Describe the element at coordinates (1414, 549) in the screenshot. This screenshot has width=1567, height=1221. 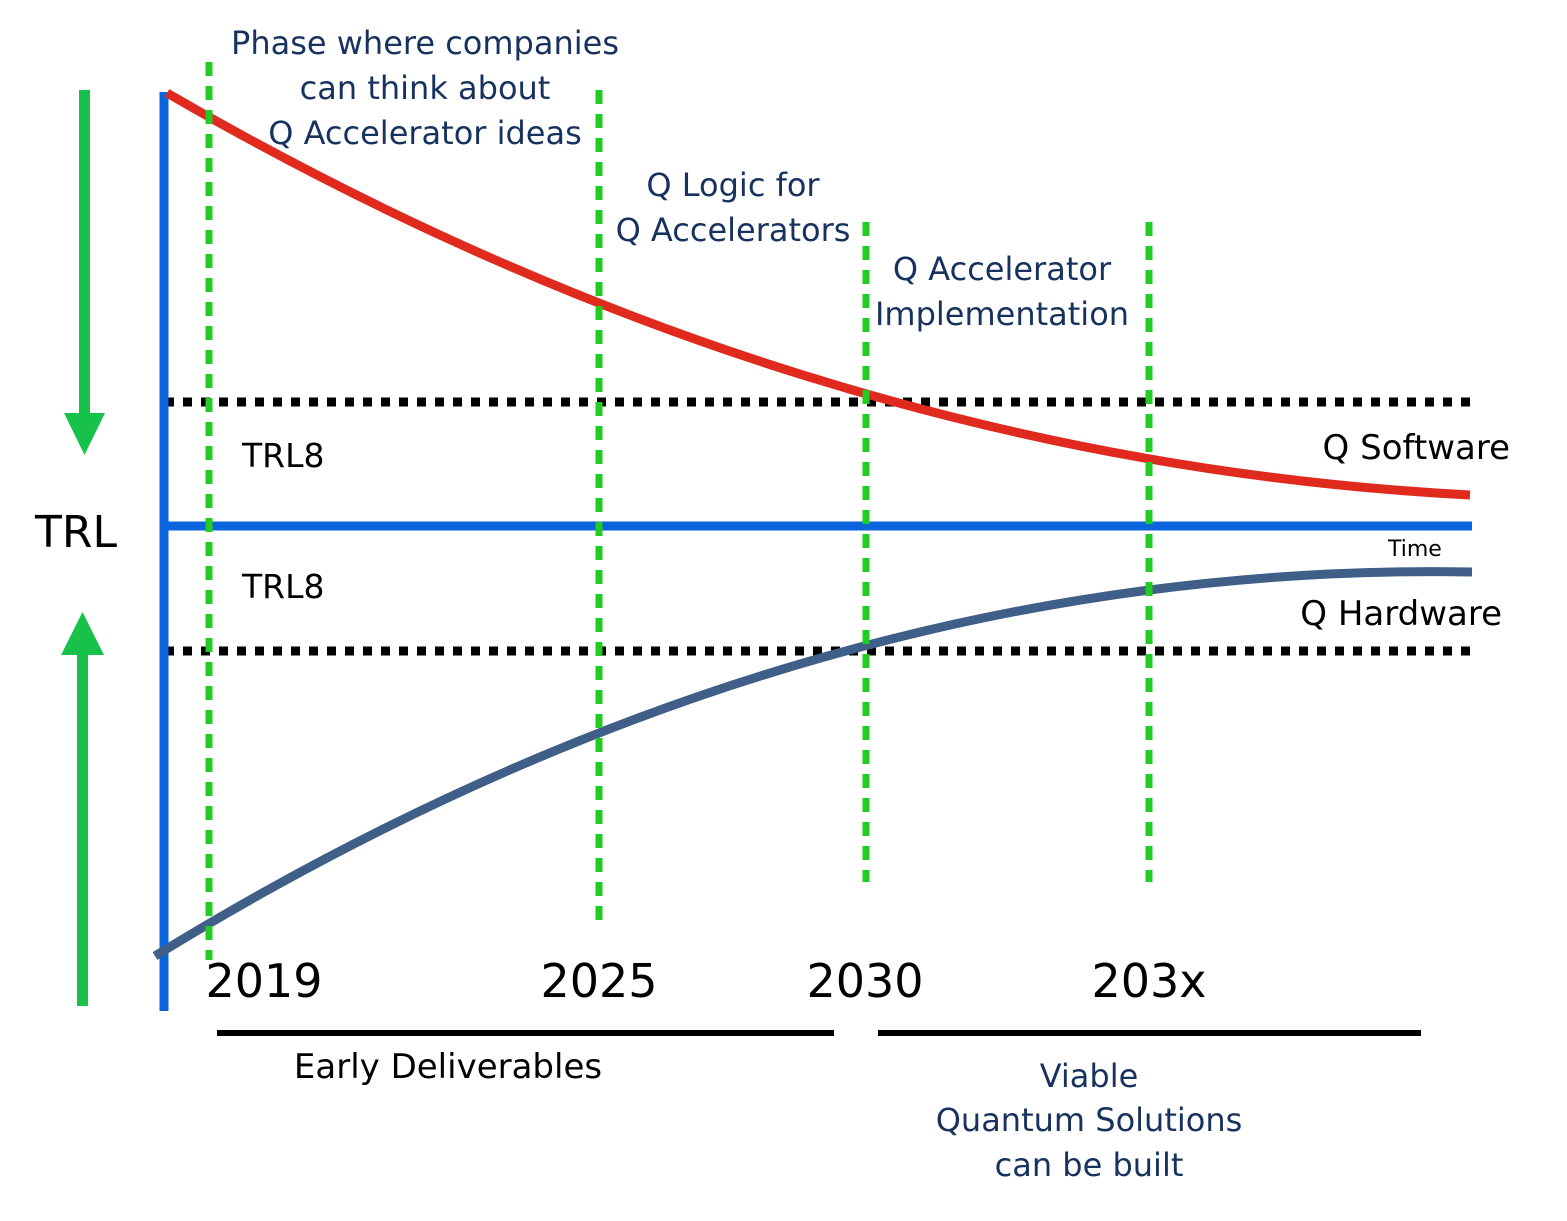
I see `x-axis-label: Time` at that location.